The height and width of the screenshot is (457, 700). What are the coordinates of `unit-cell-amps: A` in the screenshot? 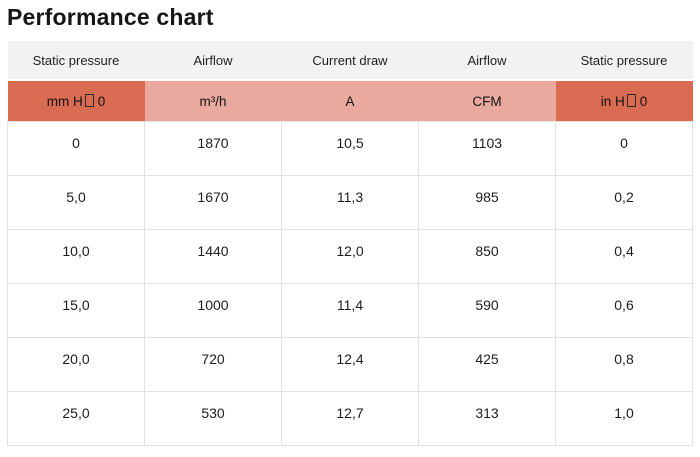 It's located at (350, 101).